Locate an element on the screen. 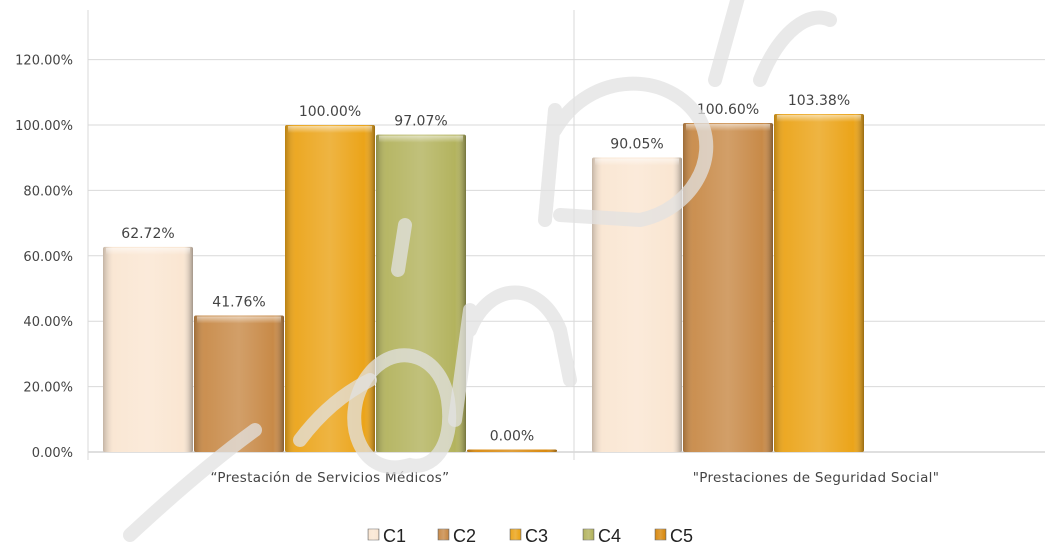 The height and width of the screenshot is (547, 1048). y-tick-label: 20.00% is located at coordinates (48, 388).